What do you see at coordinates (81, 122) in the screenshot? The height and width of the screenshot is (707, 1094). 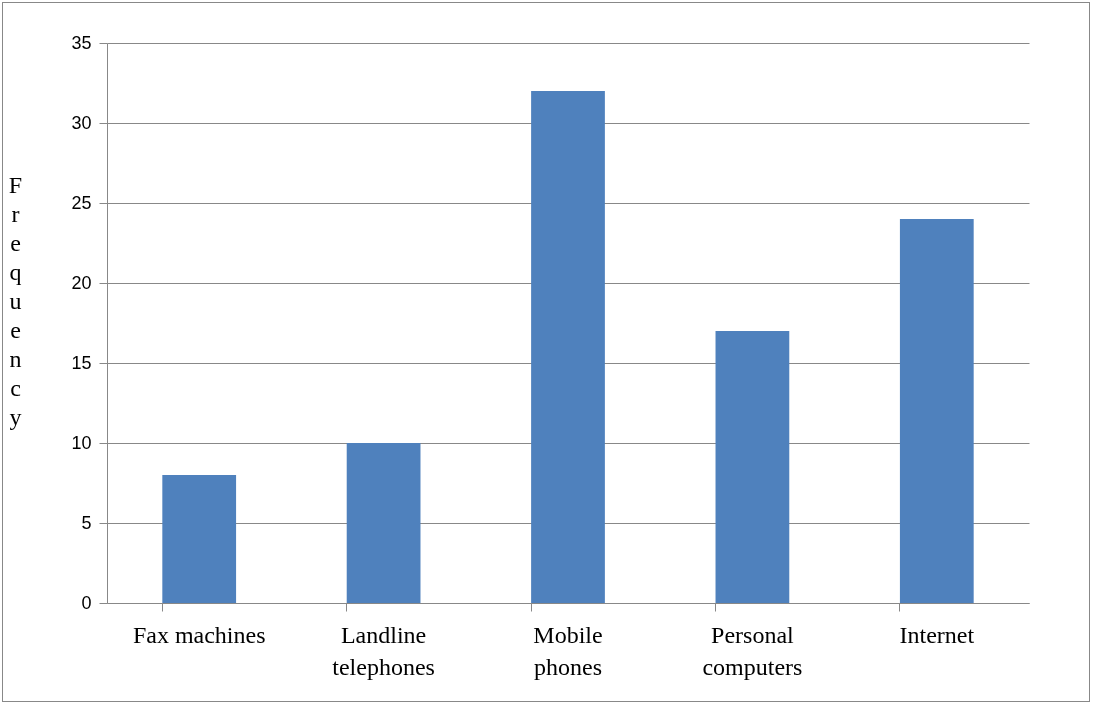 I see `y-tick-label: 30` at bounding box center [81, 122].